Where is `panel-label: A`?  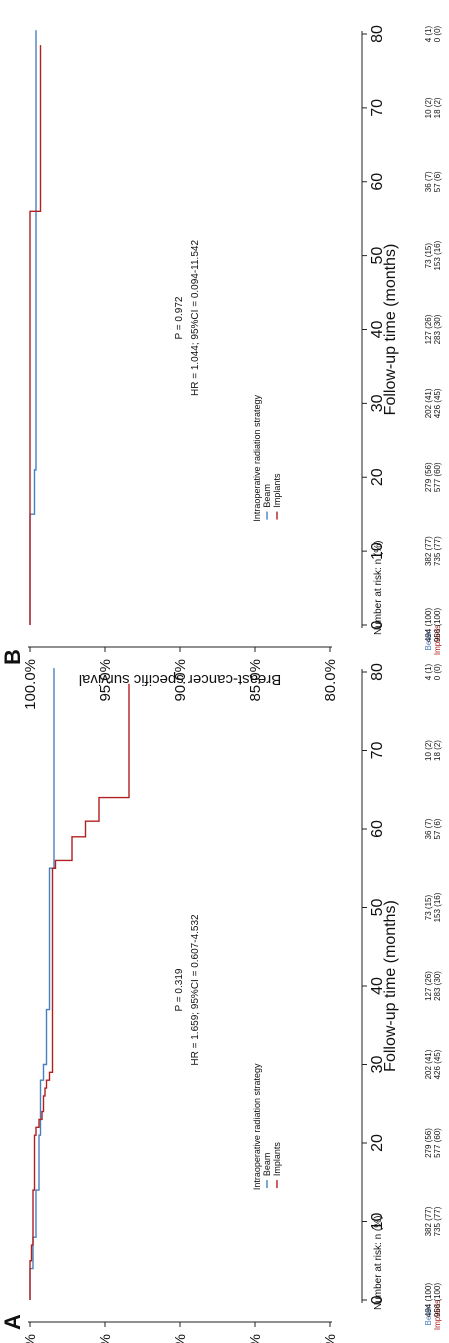 panel-label: A is located at coordinates (12, 1322).